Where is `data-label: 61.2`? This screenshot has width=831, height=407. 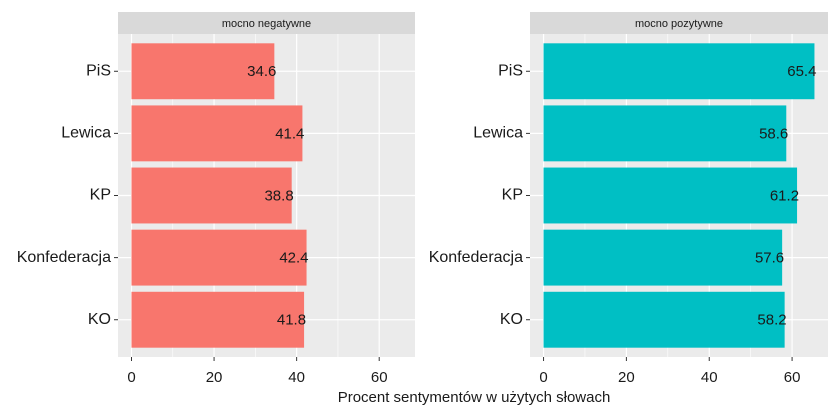 data-label: 61.2 is located at coordinates (784, 195).